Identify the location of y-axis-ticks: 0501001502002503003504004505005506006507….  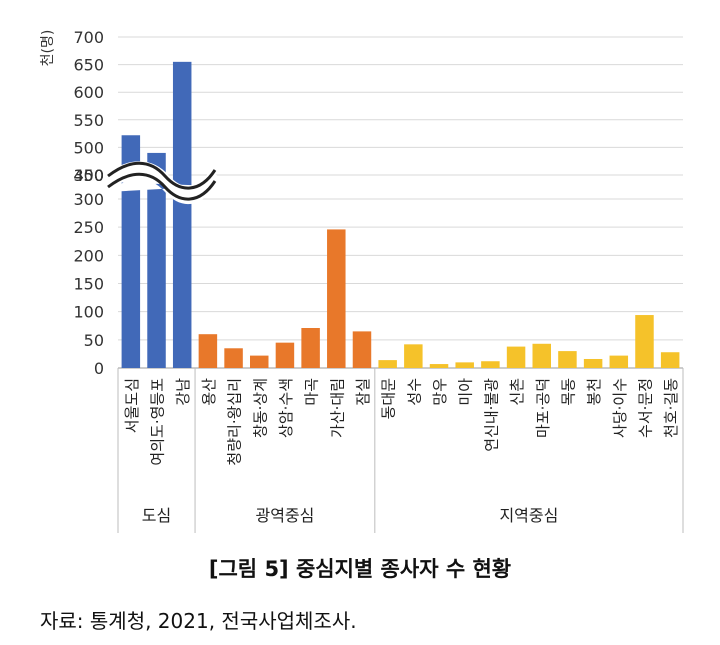
(88, 203).